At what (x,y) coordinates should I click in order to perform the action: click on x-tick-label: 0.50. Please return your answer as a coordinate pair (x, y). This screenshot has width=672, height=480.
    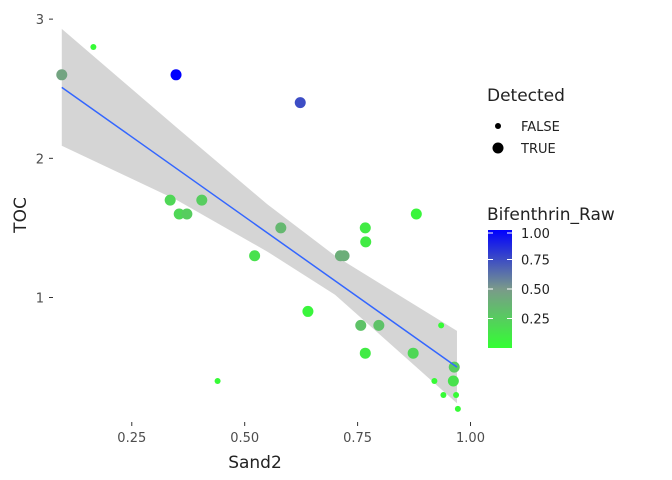
    Looking at the image, I should click on (244, 438).